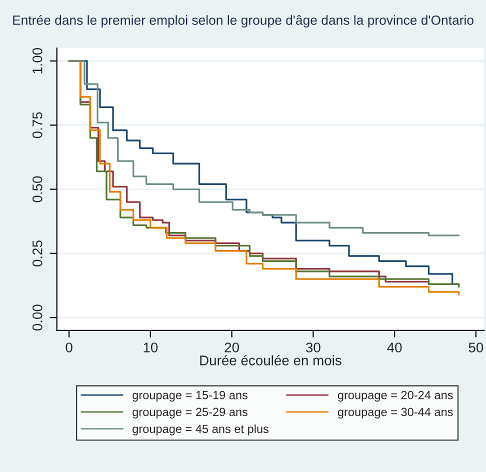 The image size is (486, 472). I want to click on x-tick-label: 50, so click(476, 347).